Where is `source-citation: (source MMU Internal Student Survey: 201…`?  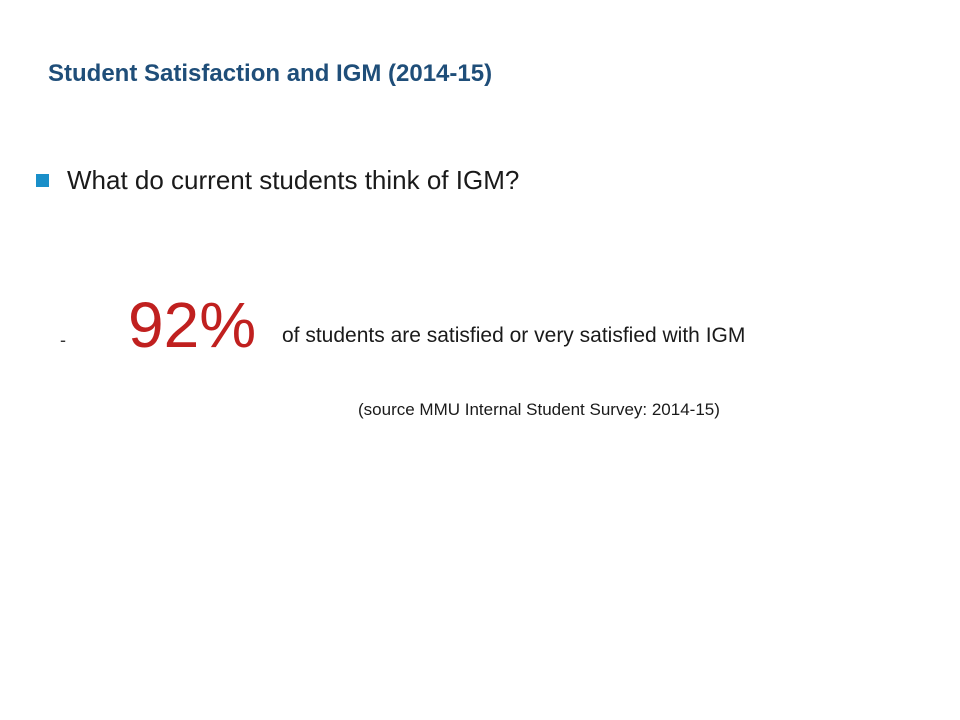 source-citation: (source MMU Internal Student Survey: 201… is located at coordinates (539, 409).